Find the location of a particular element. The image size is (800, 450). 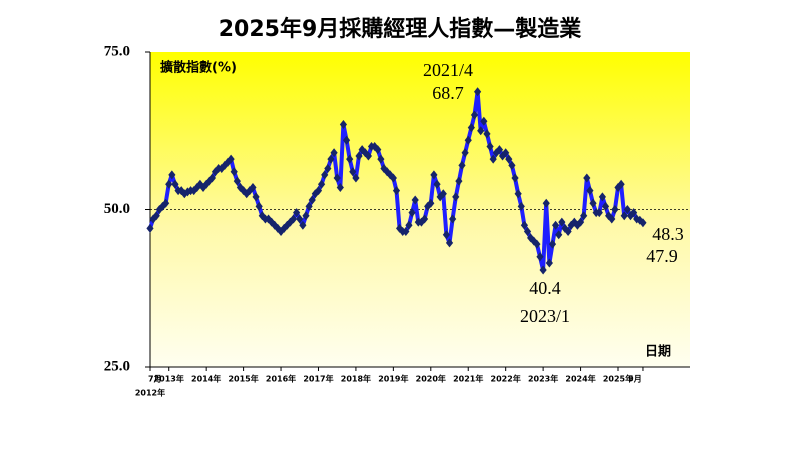

x-tick-label: 2024年 is located at coordinates (580, 379).